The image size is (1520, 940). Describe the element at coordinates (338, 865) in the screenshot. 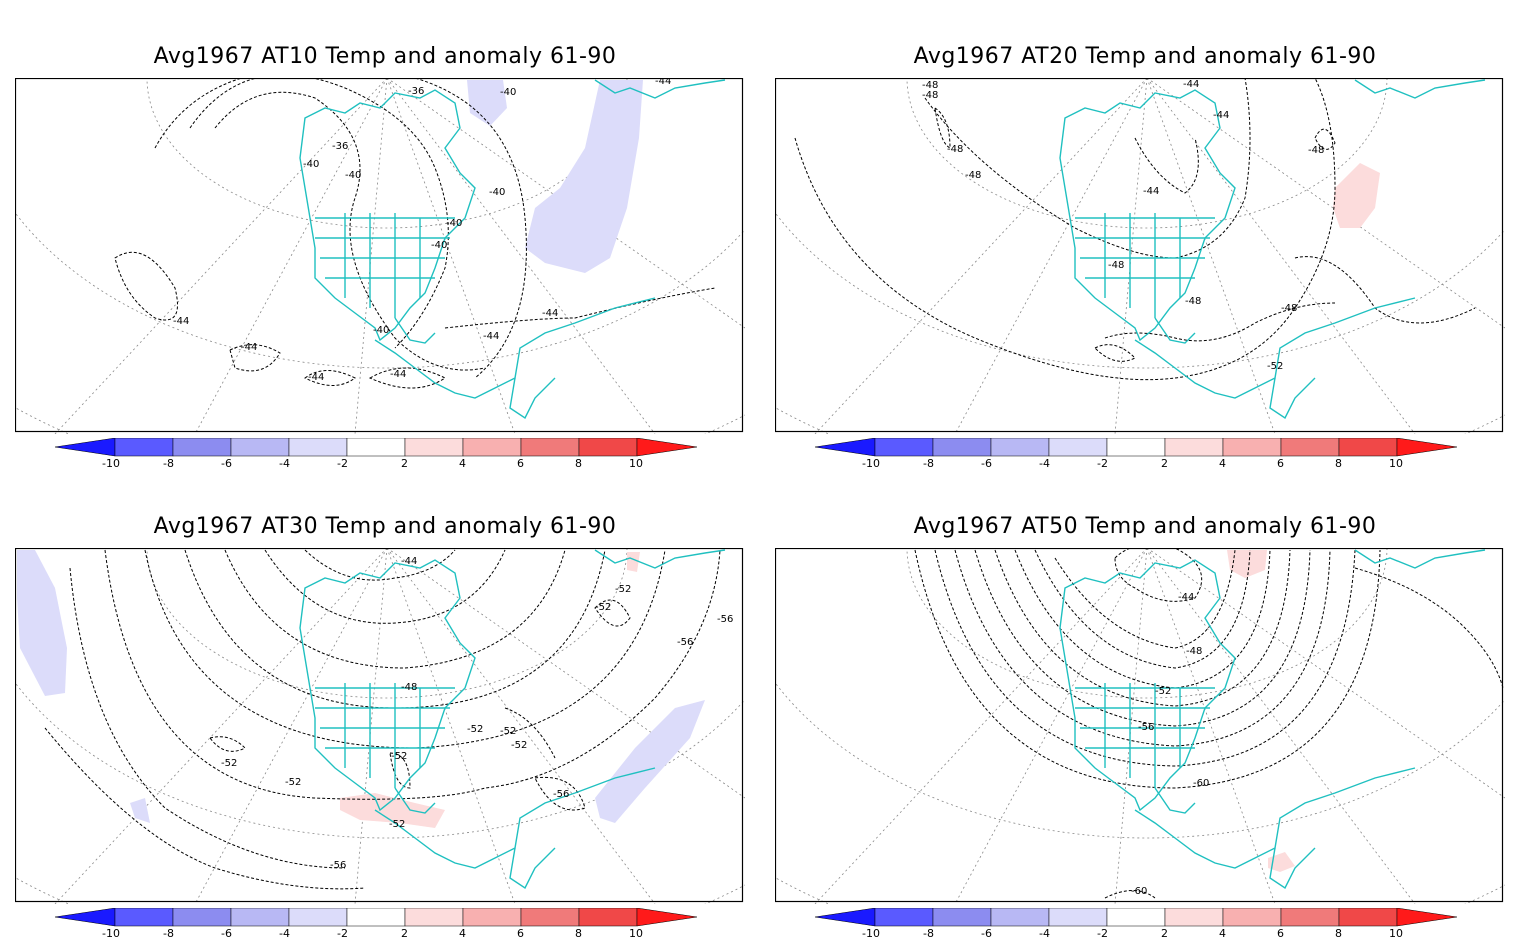

I see `contour-label: -56` at that location.